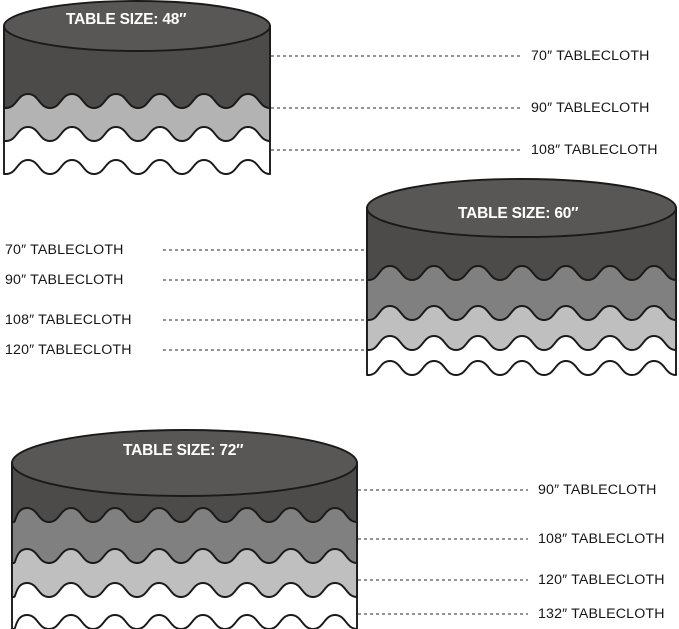 Image resolution: width=679 pixels, height=629 pixels. Describe the element at coordinates (590, 56) in the screenshot. I see `callout-48-70: 70″ TABLECLOTH` at that location.